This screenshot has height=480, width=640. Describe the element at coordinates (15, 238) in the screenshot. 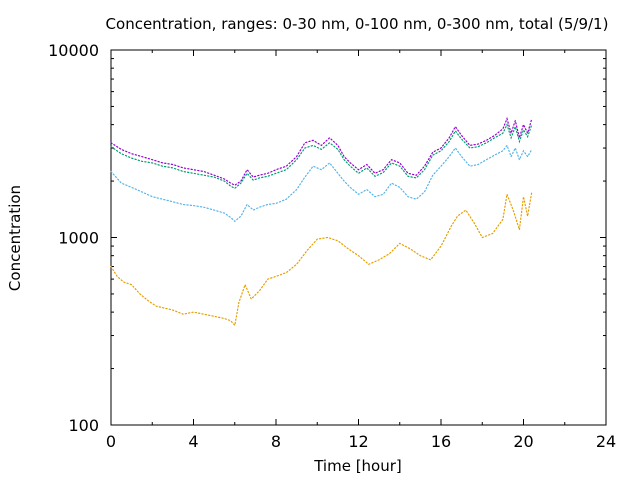

I see `y-axis-label: Concentration` at that location.